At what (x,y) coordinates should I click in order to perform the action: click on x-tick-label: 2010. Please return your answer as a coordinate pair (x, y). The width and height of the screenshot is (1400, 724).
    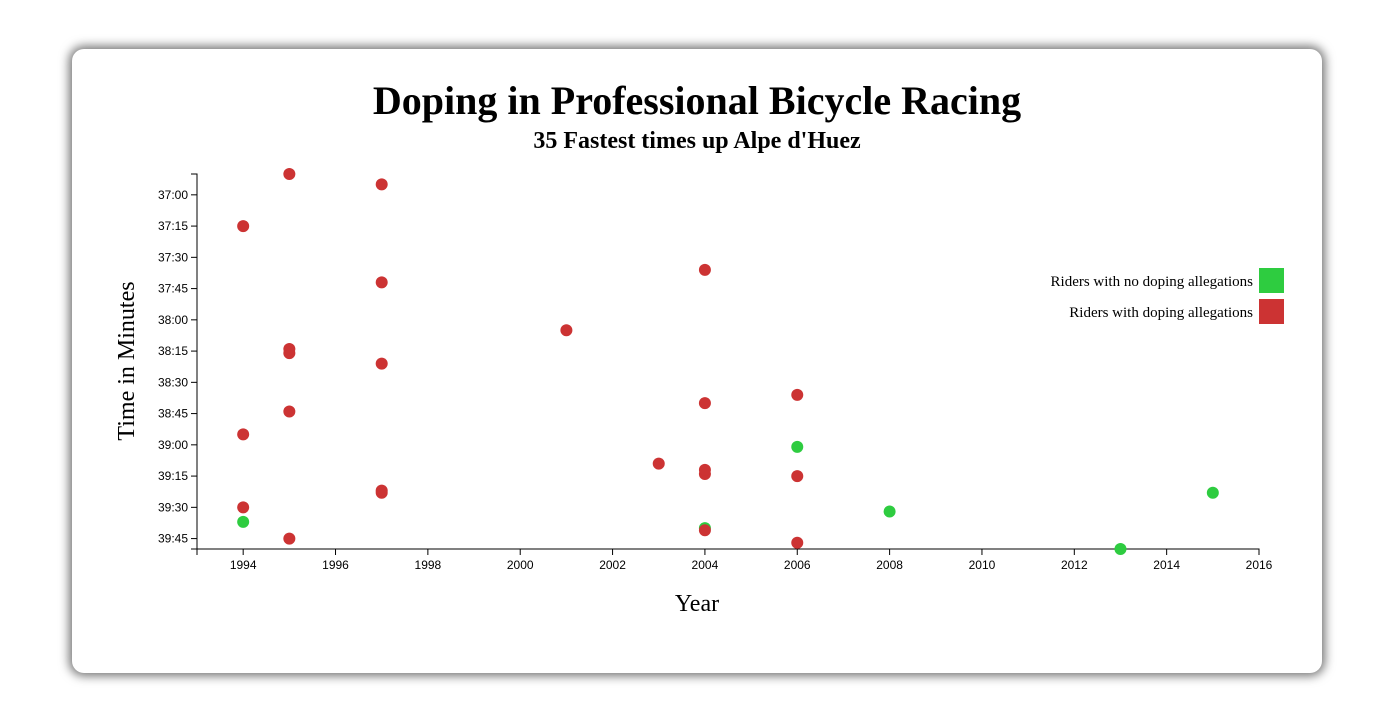
    Looking at the image, I should click on (982, 565).